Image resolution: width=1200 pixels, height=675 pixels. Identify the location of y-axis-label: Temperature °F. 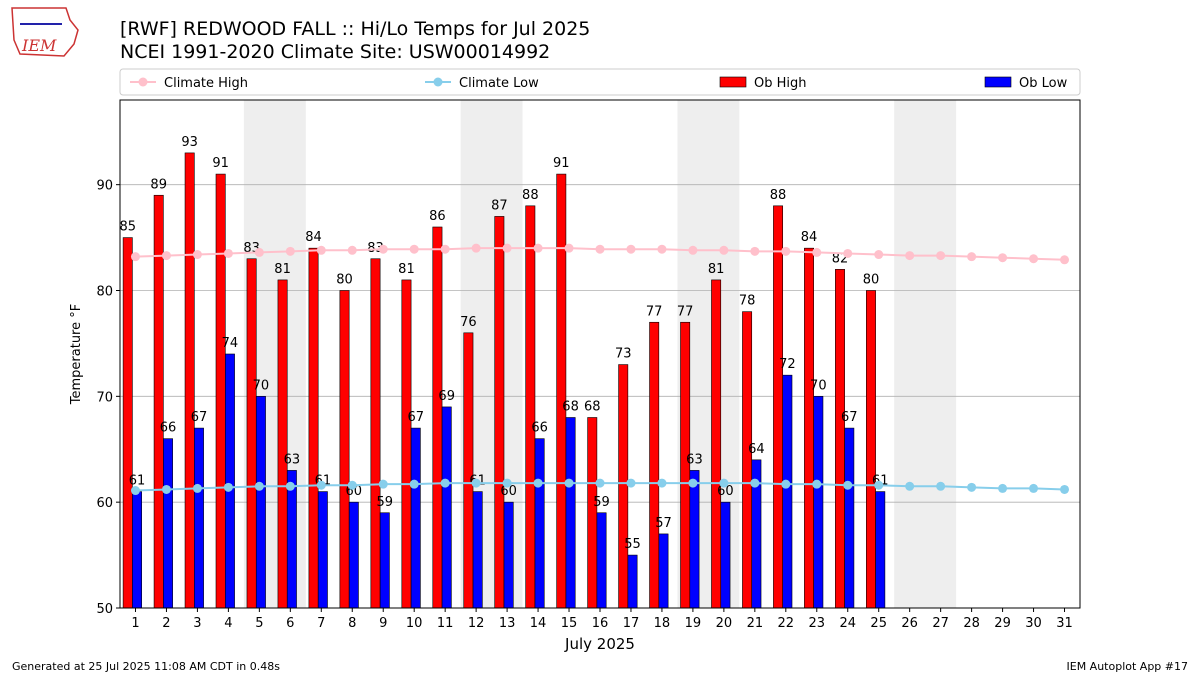
(76, 354).